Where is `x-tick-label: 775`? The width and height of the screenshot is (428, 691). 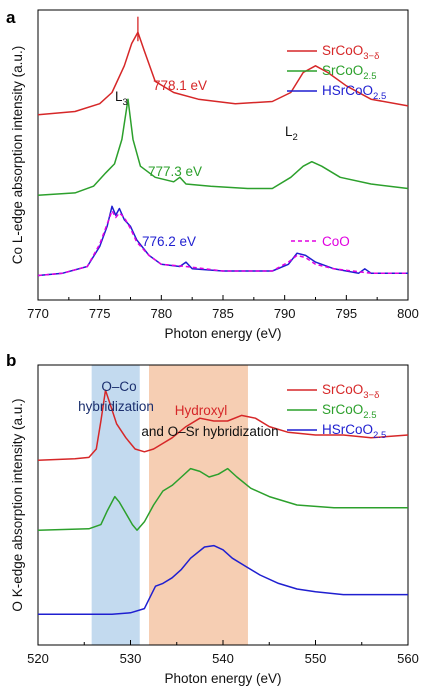 x-tick-label: 775 is located at coordinates (100, 313).